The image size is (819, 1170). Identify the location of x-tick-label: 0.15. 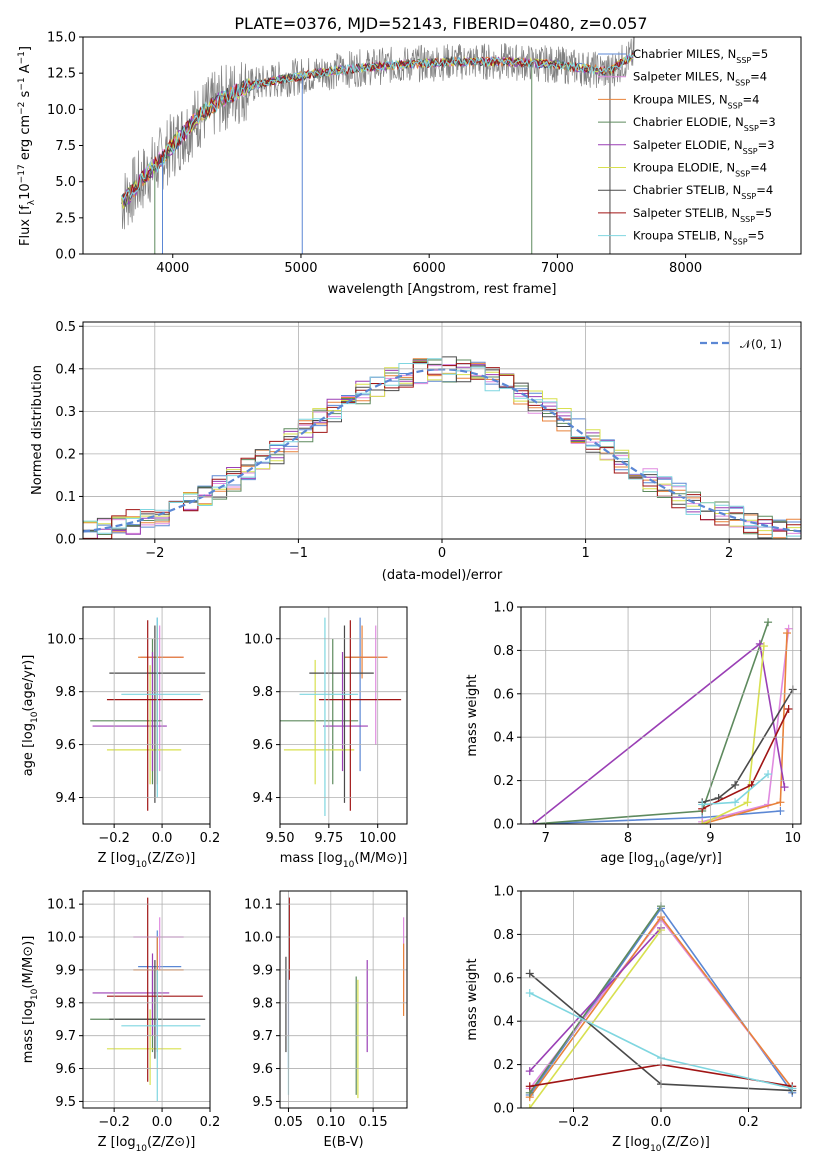
(373, 1122).